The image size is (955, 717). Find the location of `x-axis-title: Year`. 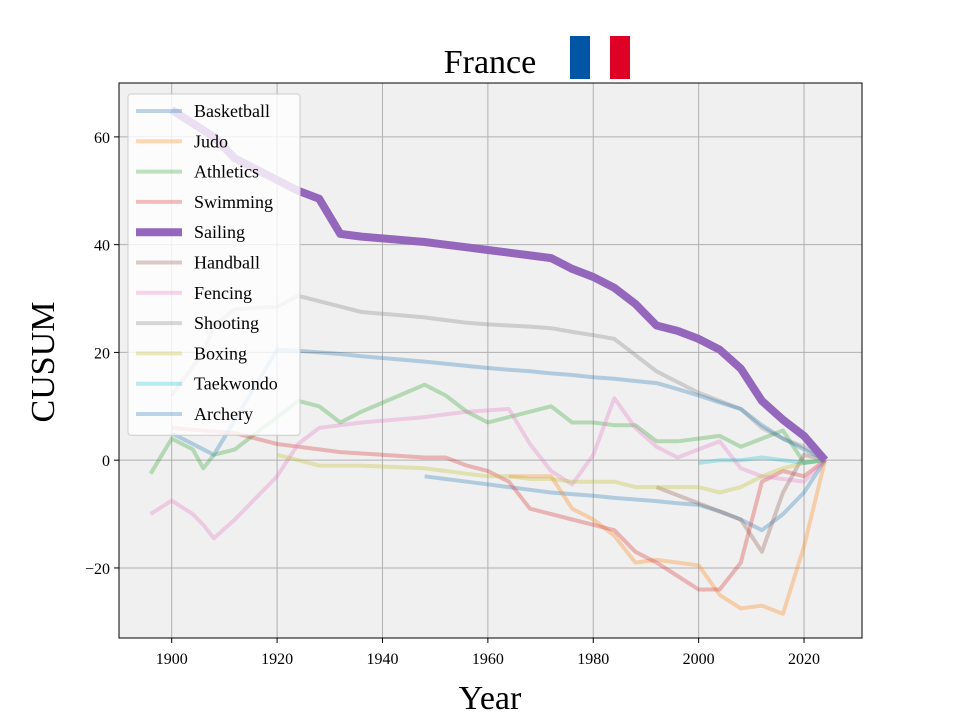

x-axis-title: Year is located at coordinates (490, 698).